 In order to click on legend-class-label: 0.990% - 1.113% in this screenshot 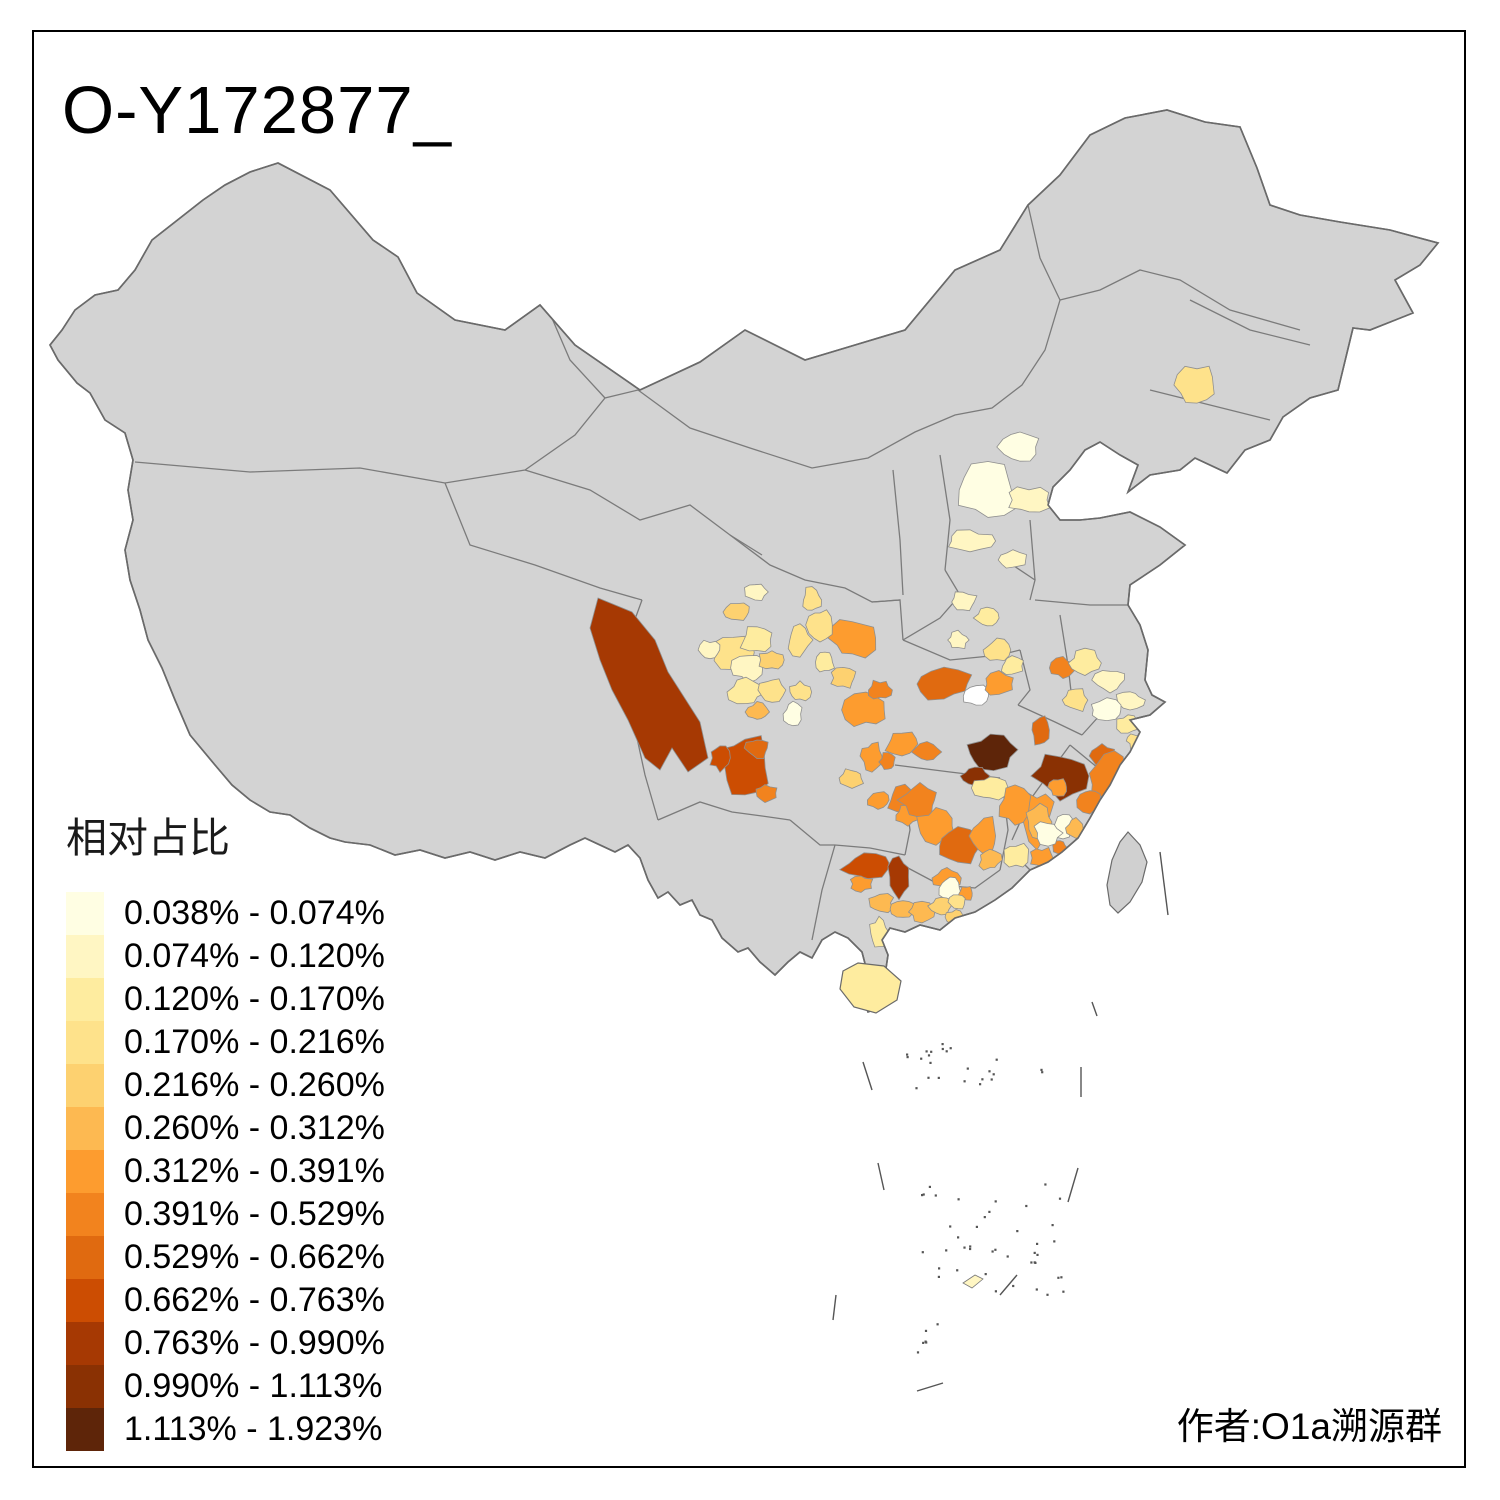, I will do `click(253, 1386)`.